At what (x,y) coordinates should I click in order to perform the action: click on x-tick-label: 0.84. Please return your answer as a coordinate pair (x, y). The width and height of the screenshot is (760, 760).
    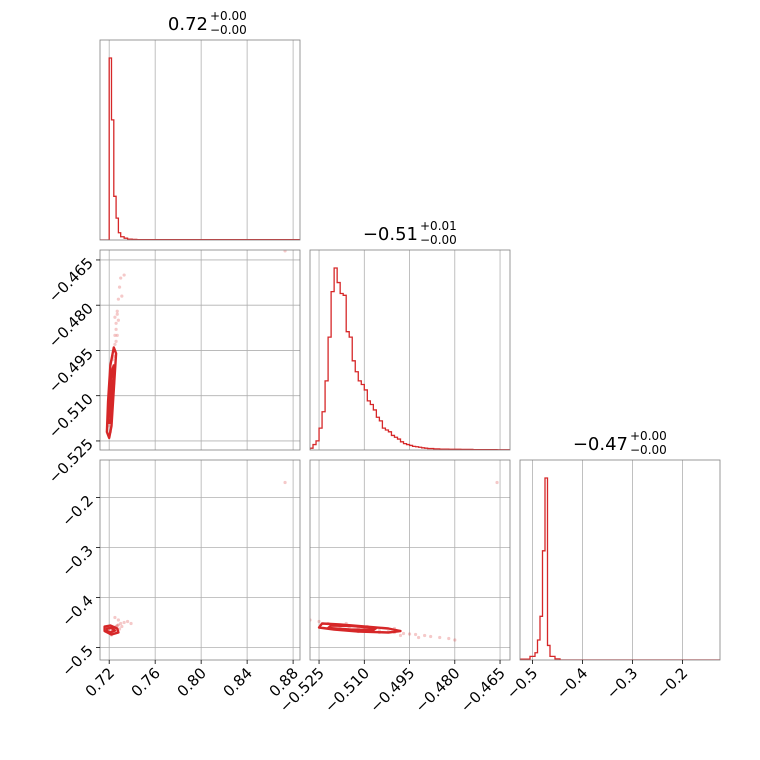
    Looking at the image, I should click on (238, 682).